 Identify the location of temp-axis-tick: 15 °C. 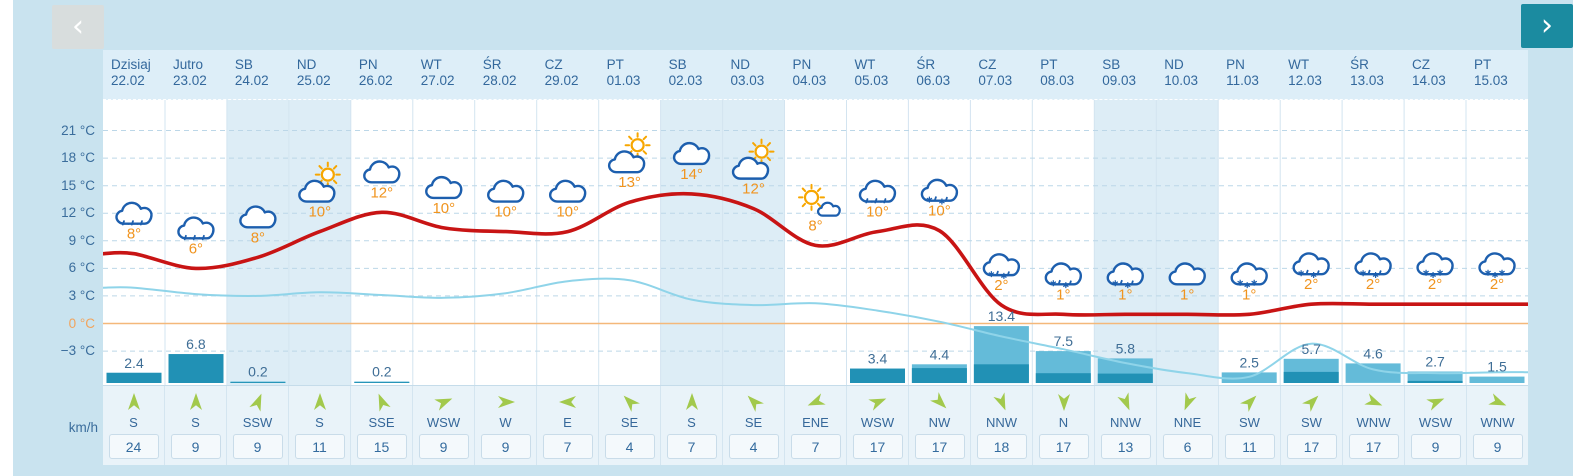
(78, 185).